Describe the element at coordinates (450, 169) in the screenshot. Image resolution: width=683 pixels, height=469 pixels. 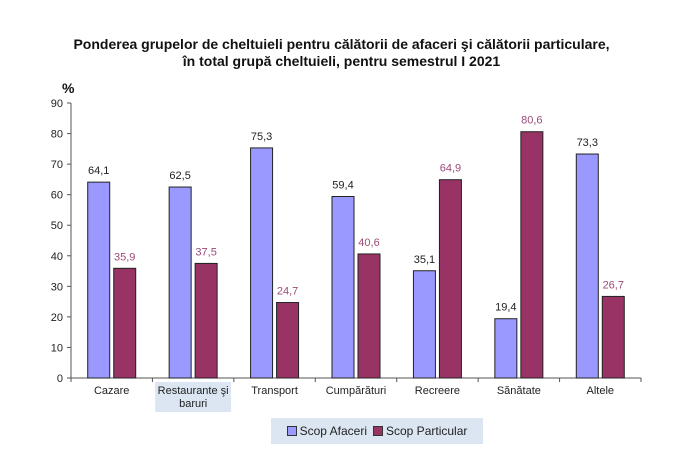
I see `data-label-particular: 64,9` at that location.